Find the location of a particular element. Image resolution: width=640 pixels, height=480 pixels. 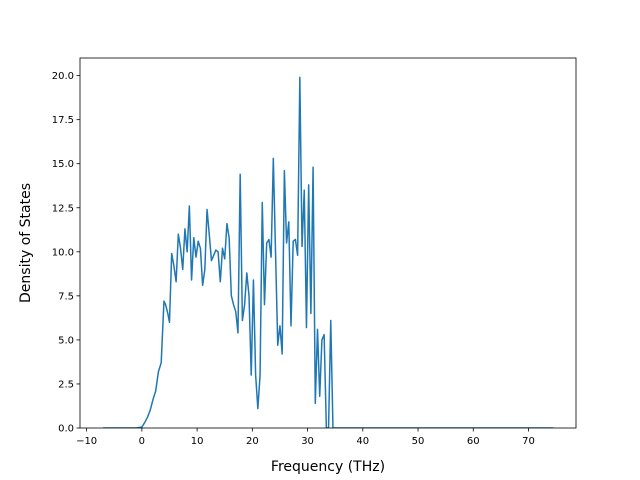

y-tick-label: 20.0 is located at coordinates (63, 76).